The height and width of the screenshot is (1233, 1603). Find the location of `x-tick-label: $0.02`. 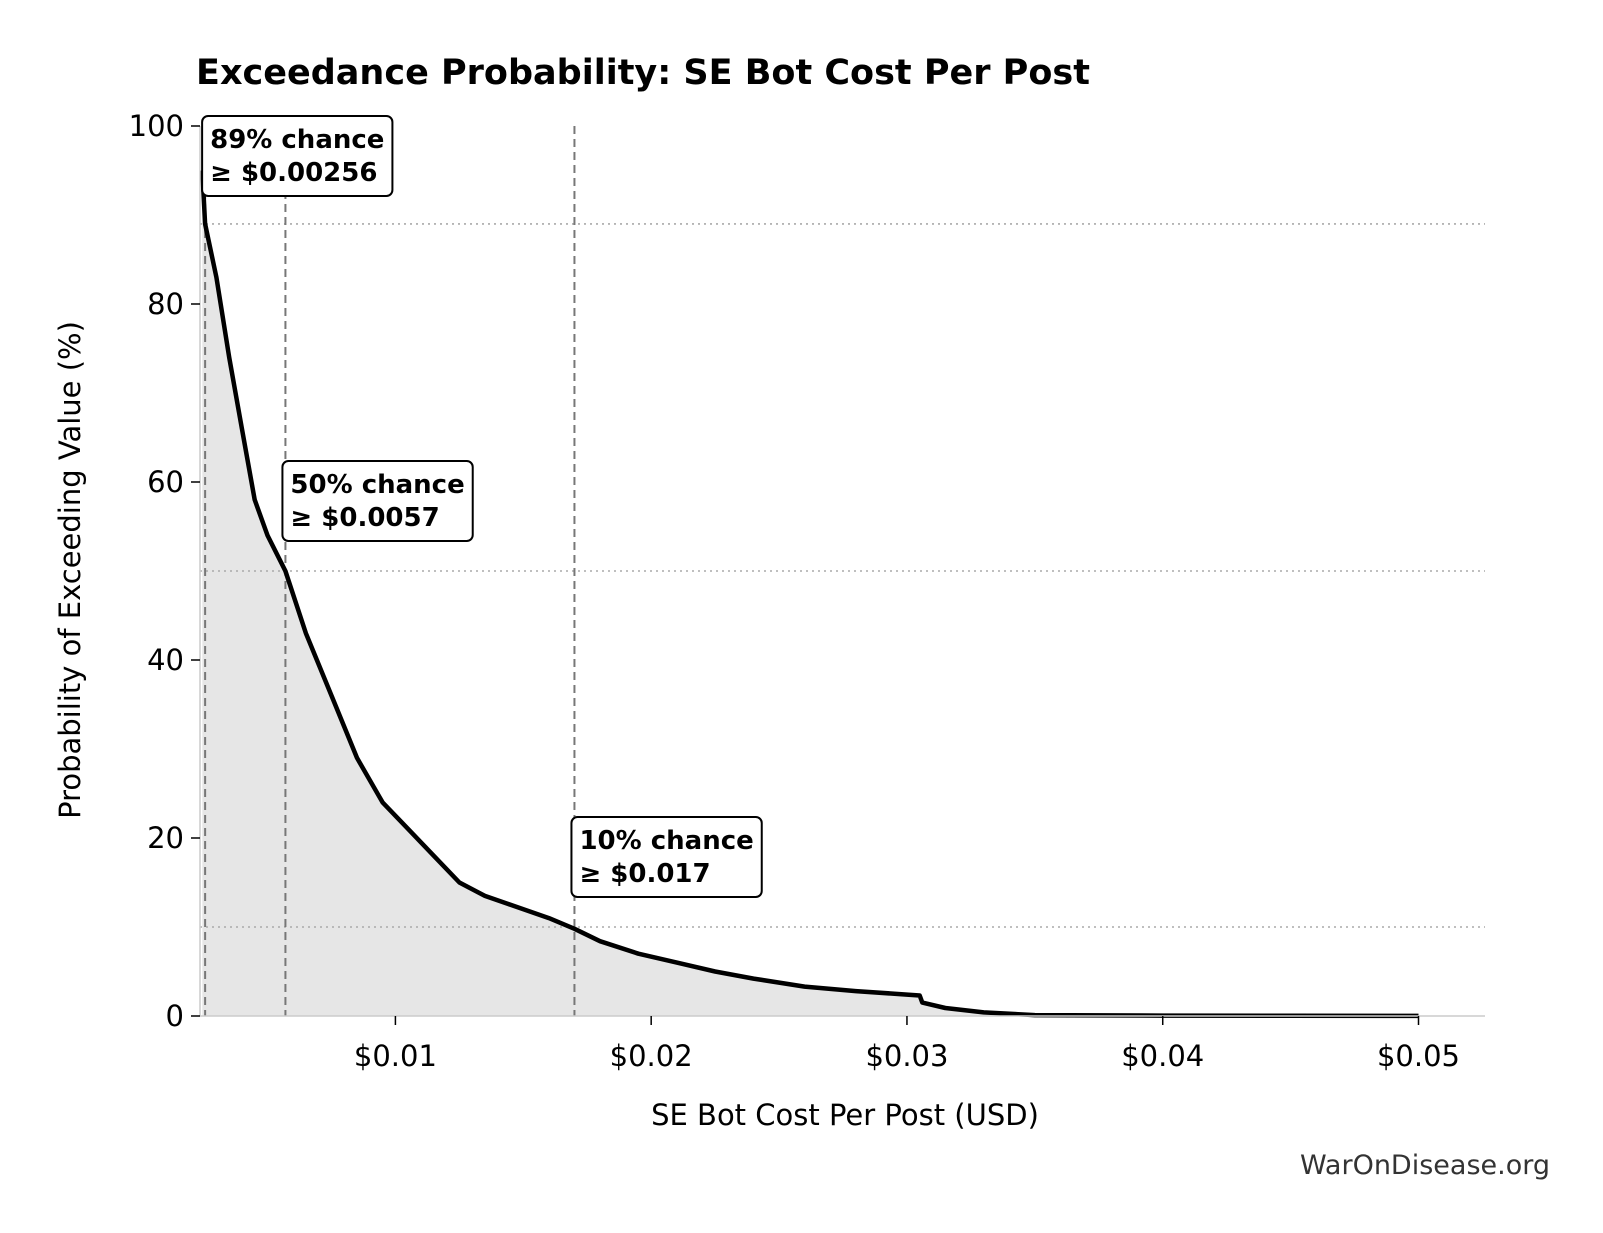

x-tick-label: $0.02 is located at coordinates (651, 1056).